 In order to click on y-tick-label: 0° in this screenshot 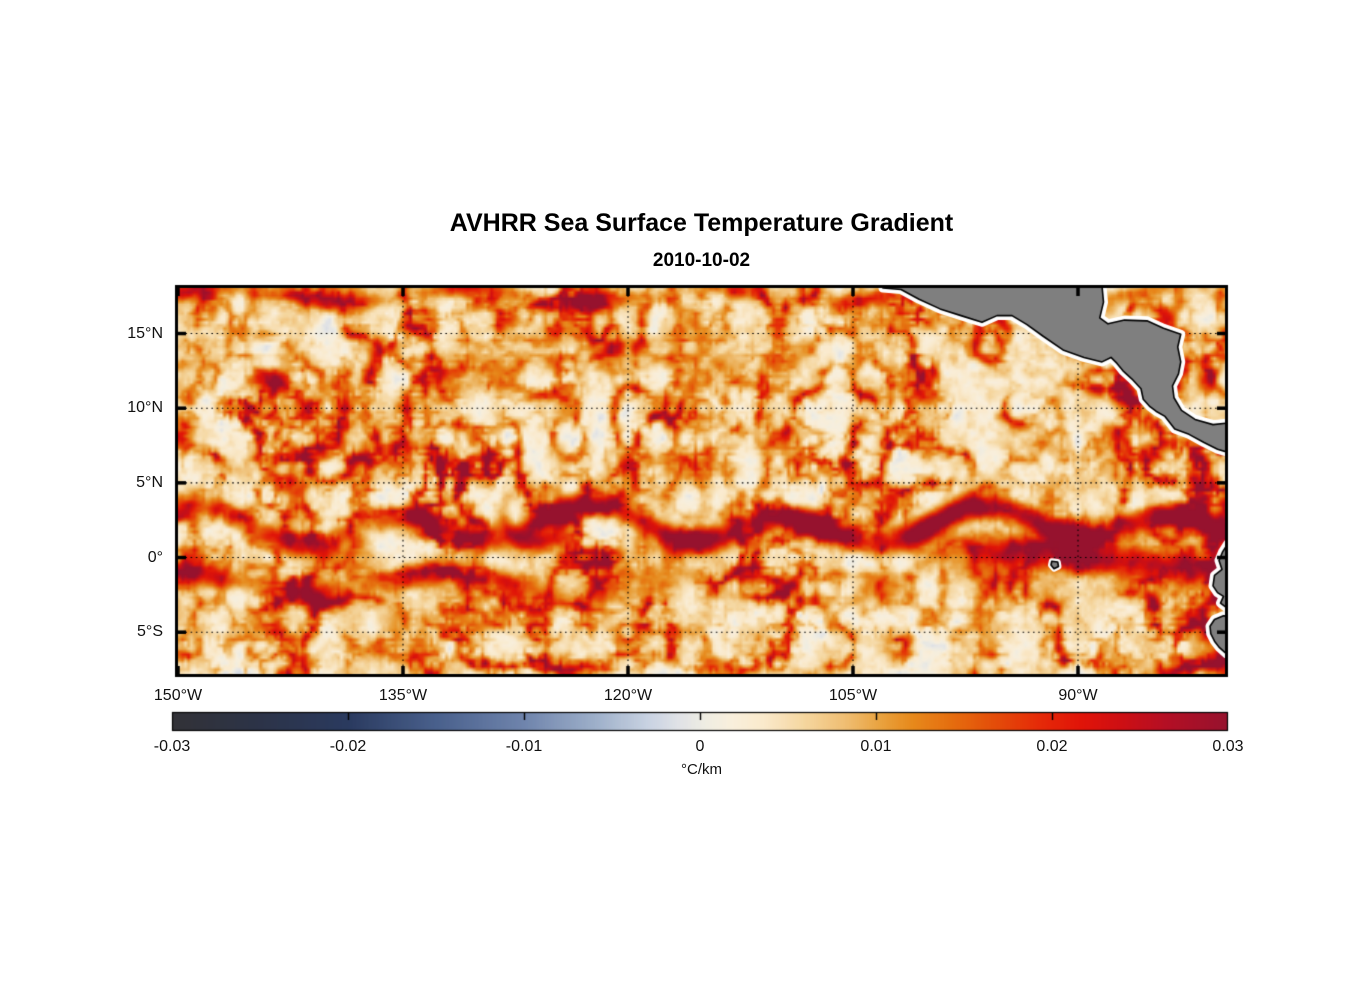, I will do `click(155, 557)`.